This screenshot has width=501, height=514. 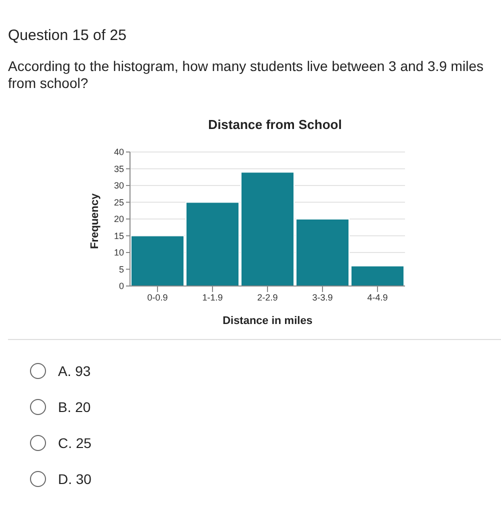 I want to click on x-tick-label: 3-3.9, so click(x=322, y=297).